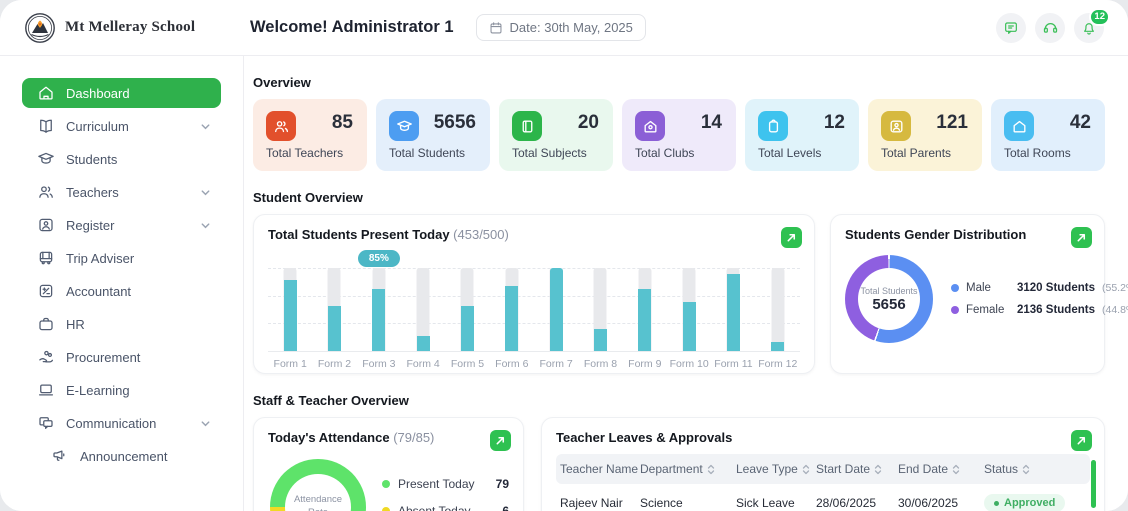 This screenshot has width=1128, height=511. I want to click on bell-icon, so click(1089, 28).